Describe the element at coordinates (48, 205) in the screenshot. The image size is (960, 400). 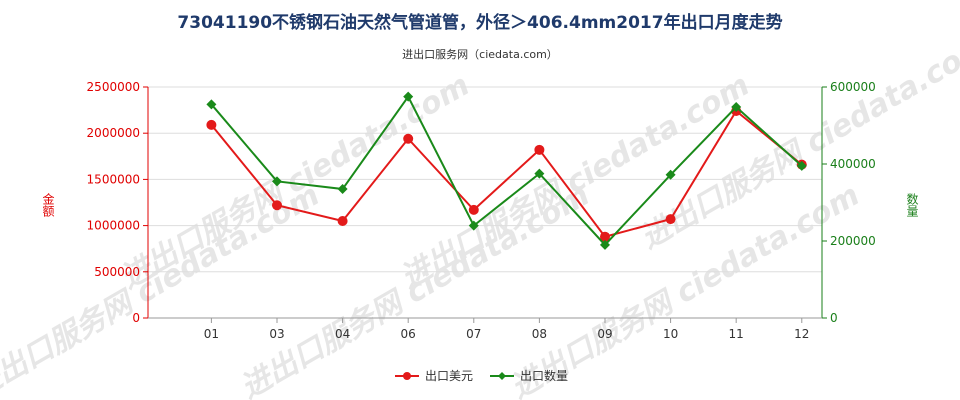
I see `left-axis-label: 金额` at that location.